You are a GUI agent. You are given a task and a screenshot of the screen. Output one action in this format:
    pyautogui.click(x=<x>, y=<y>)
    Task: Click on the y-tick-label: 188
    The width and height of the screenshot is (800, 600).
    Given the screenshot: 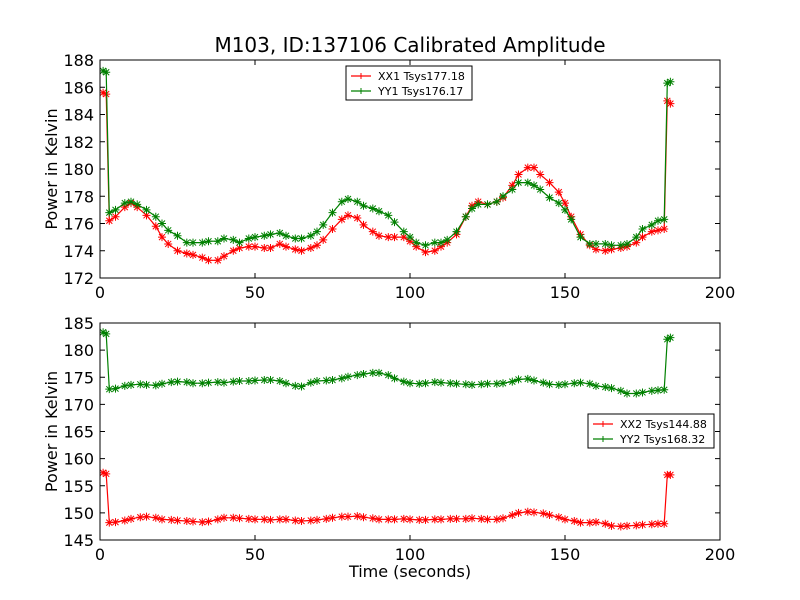 What is the action you would take?
    pyautogui.click(x=78, y=60)
    